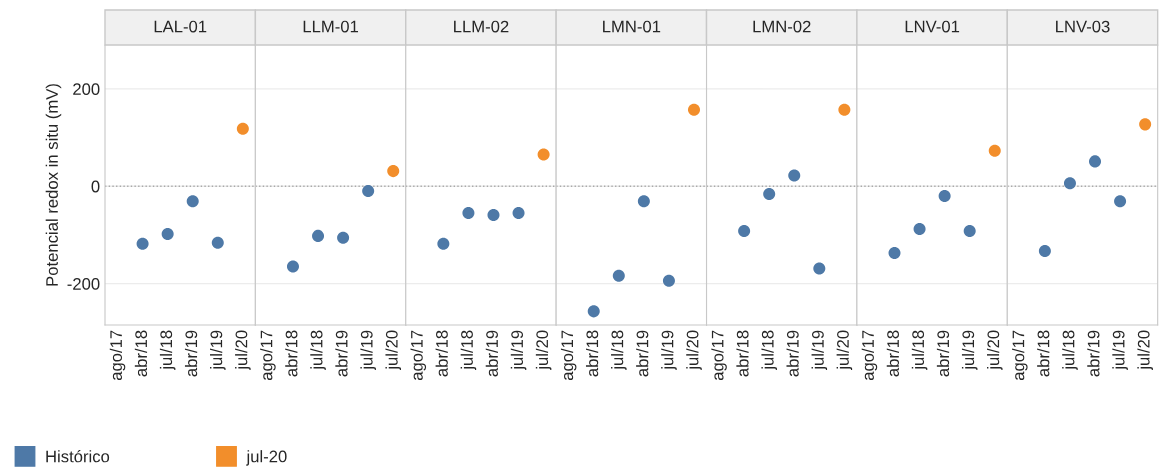 The width and height of the screenshot is (1160, 474). What do you see at coordinates (83, 284) in the screenshot?
I see `y-tick-label: -200` at bounding box center [83, 284].